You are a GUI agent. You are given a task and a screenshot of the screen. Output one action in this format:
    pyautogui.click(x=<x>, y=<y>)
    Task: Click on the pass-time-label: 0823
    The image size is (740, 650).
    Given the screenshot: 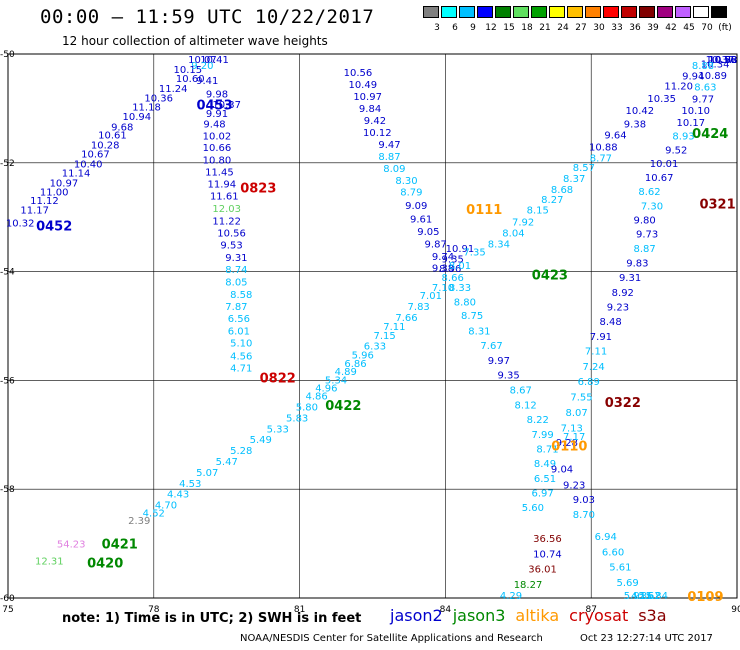 What is the action you would take?
    pyautogui.click(x=258, y=188)
    